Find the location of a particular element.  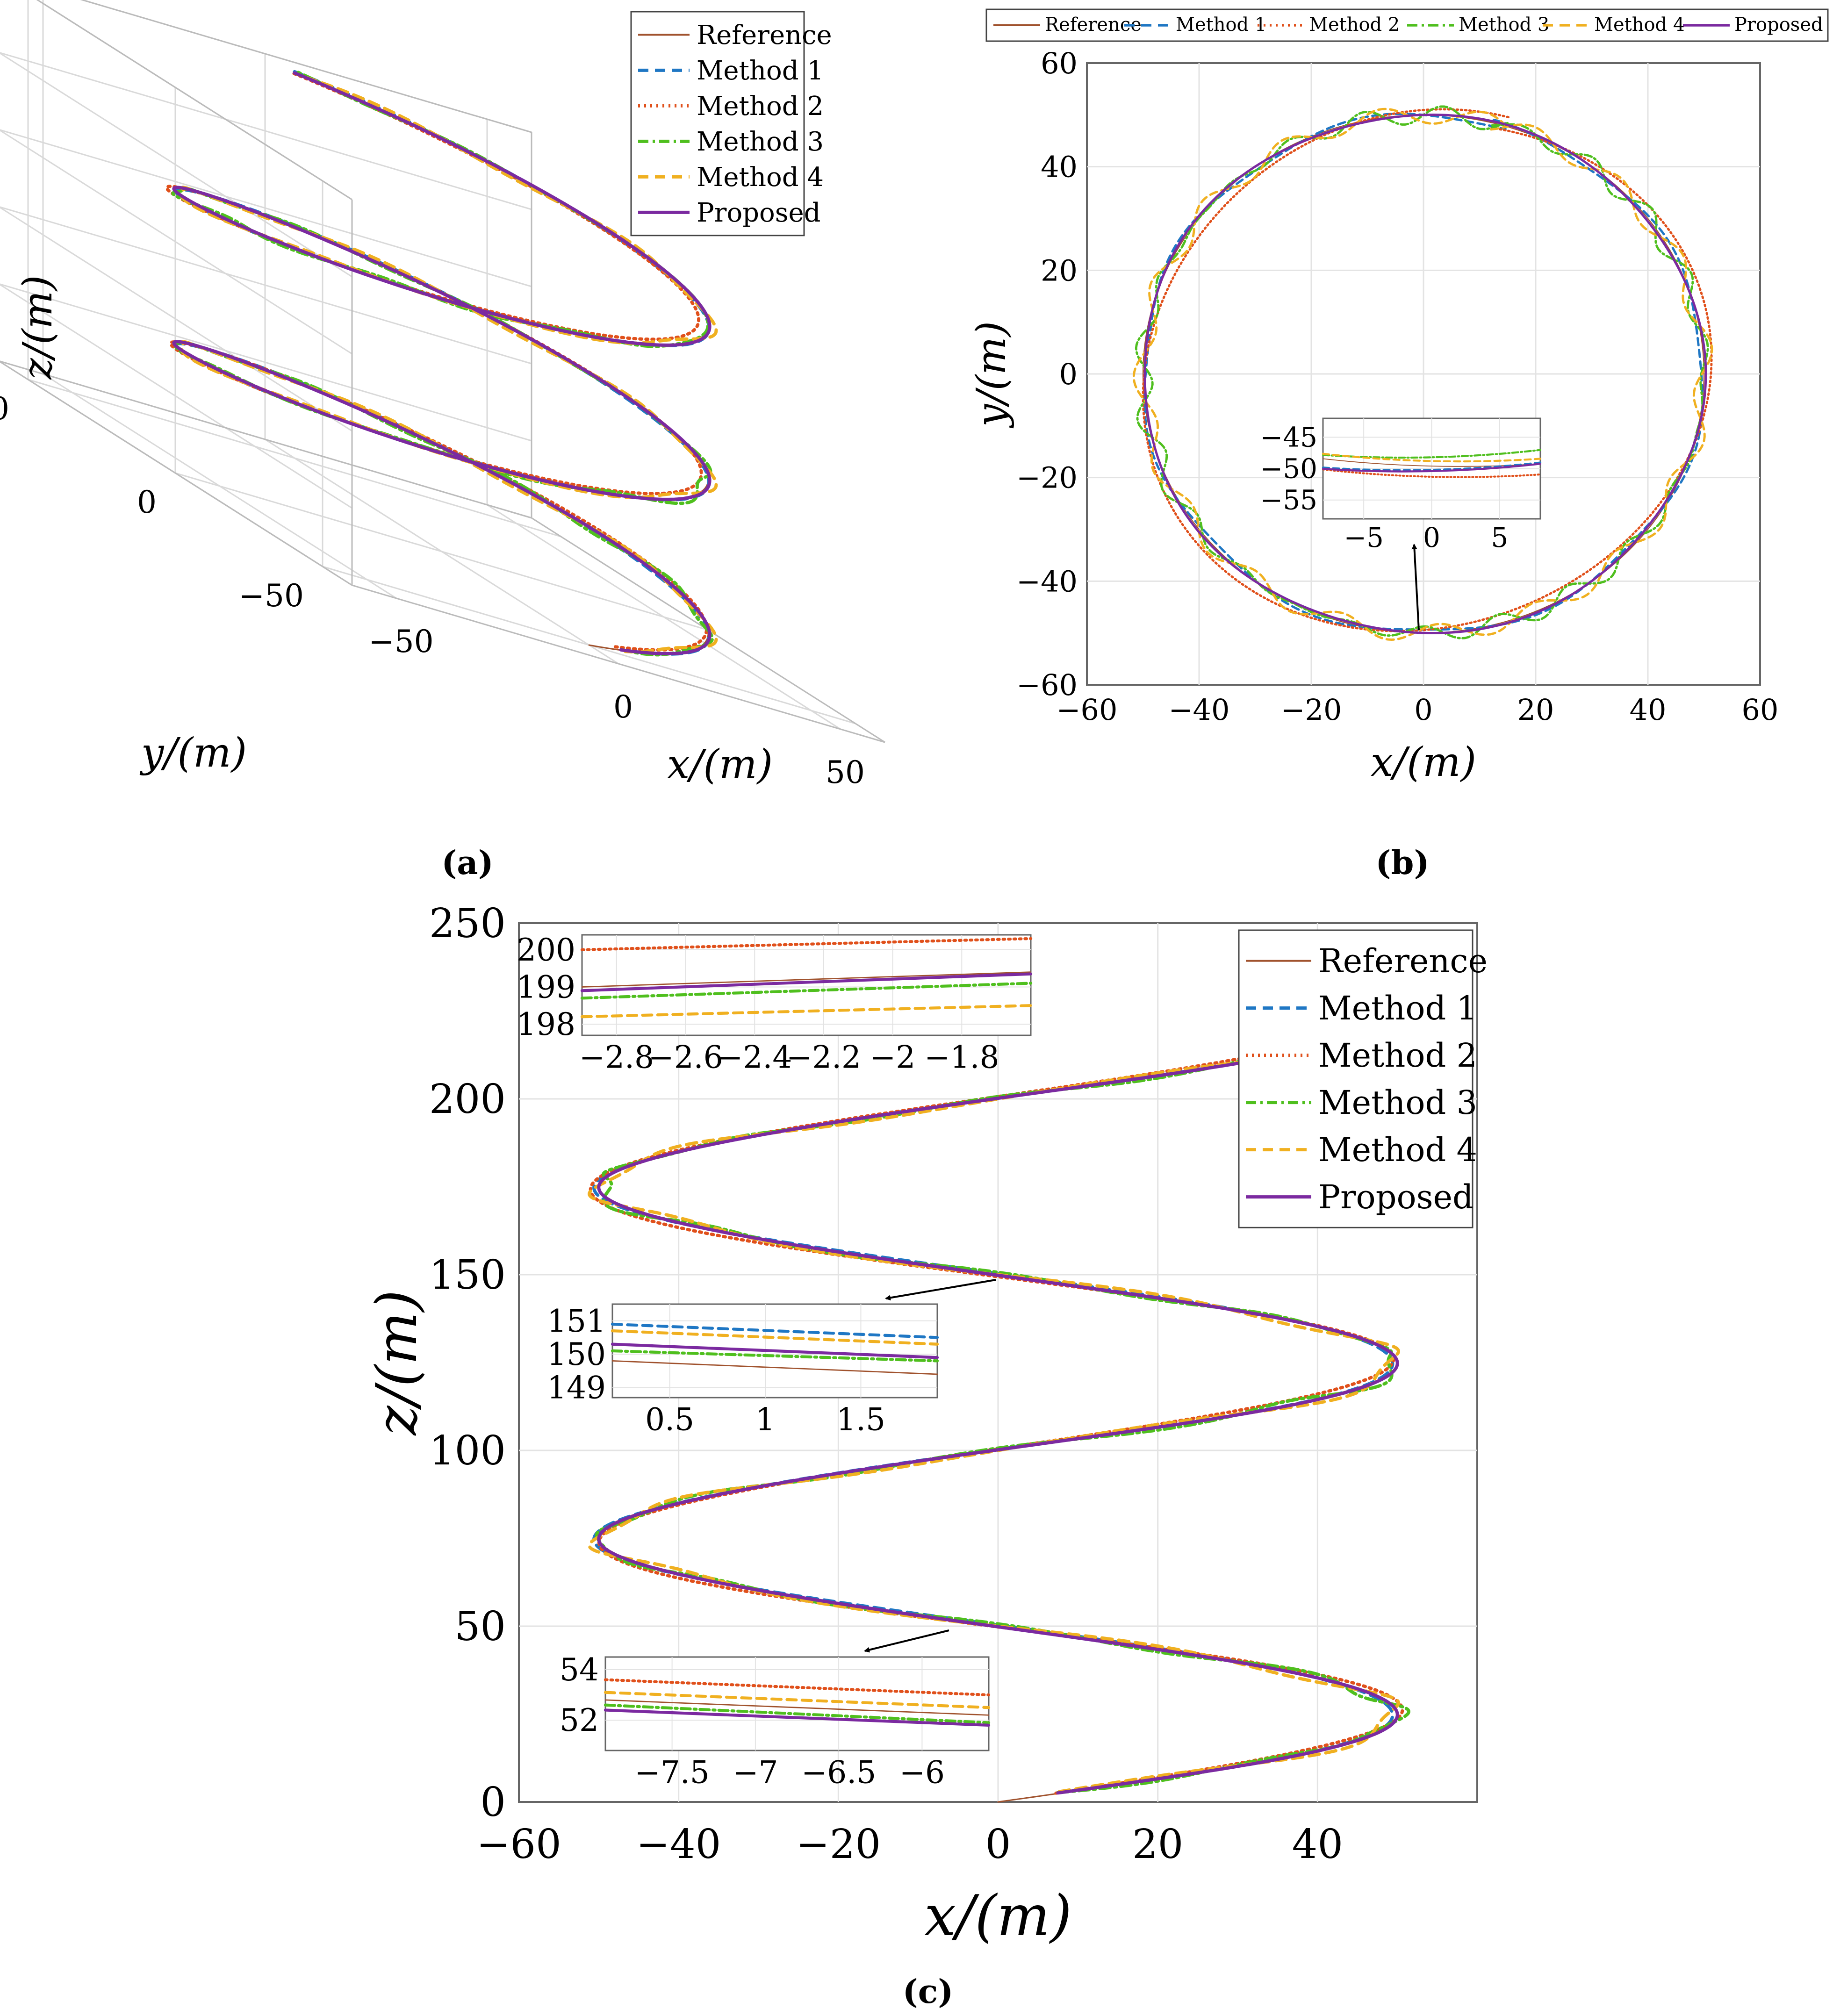

panel-c-x-tick-label: 0 is located at coordinates (998, 1844).